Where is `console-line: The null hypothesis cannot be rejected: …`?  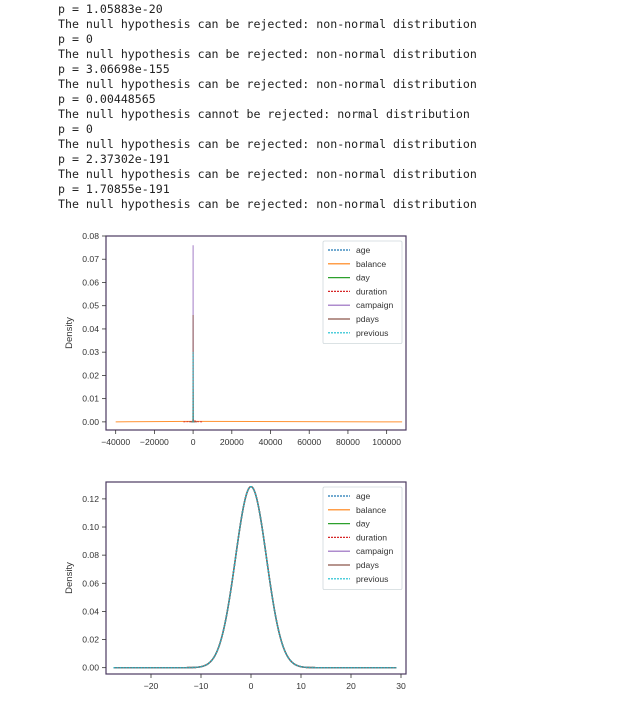
console-line: The null hypothesis cannot be rejected: … is located at coordinates (264, 114).